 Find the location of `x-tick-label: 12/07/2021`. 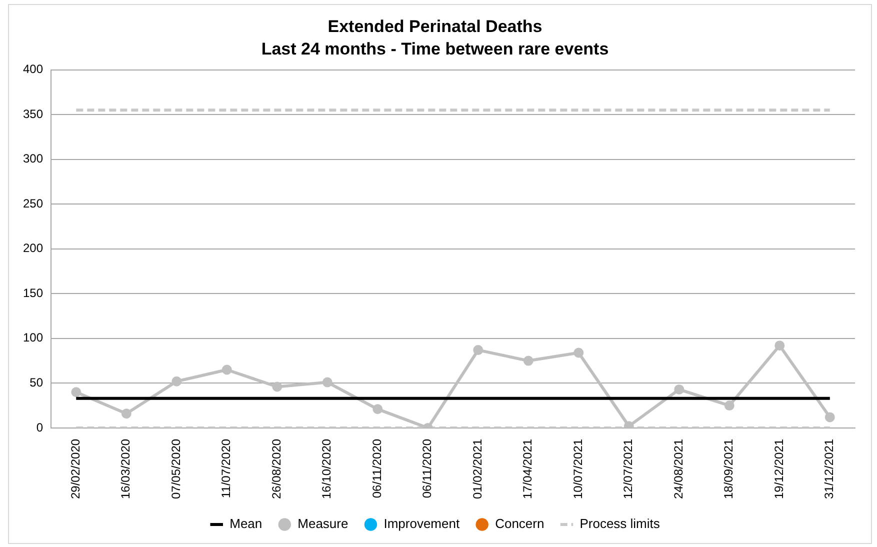

x-tick-label: 12/07/2021 is located at coordinates (628, 469).